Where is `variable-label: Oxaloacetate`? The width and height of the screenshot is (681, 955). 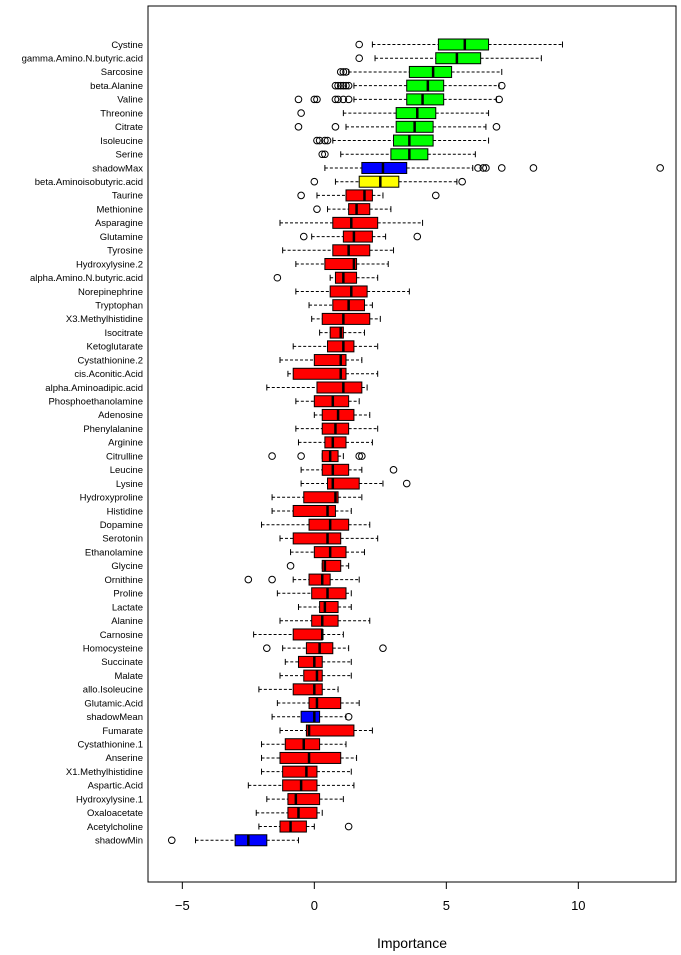
variable-label: Oxaloacetate is located at coordinates (115, 813).